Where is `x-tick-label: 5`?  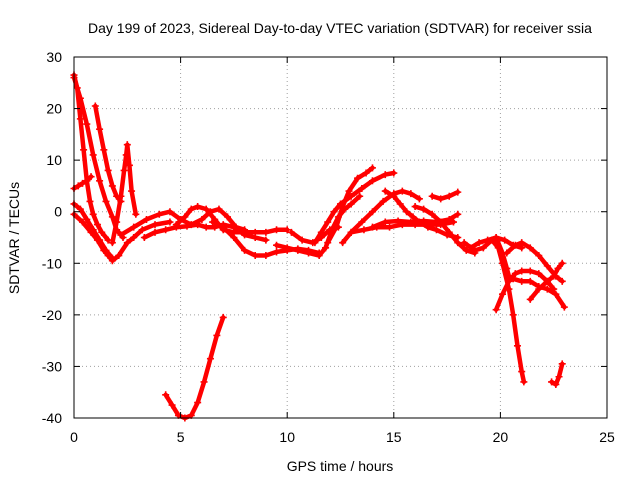 x-tick-label: 5 is located at coordinates (181, 437).